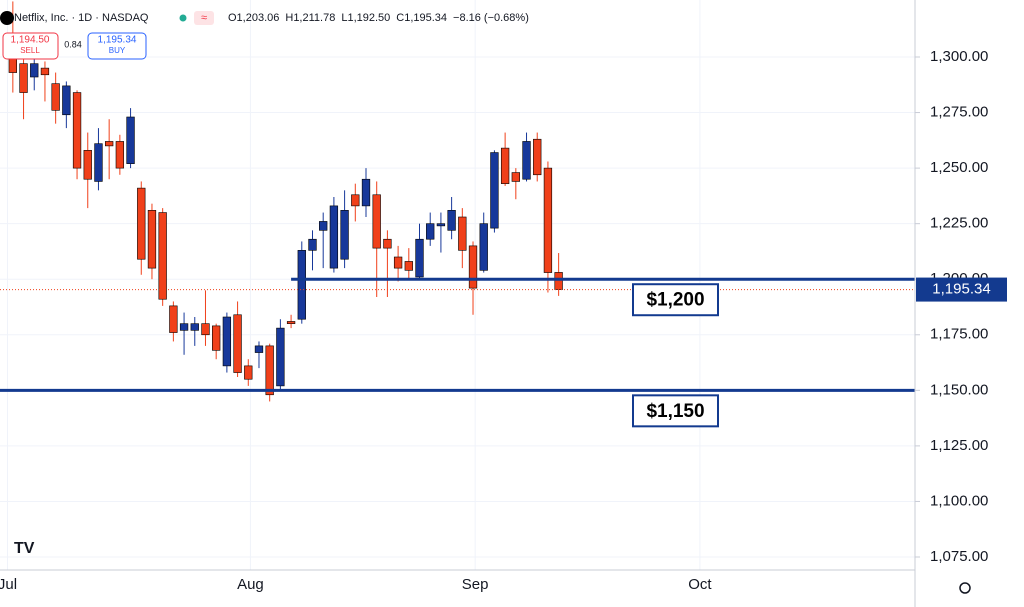 This screenshot has width=1024, height=607. I want to click on y-tick-label: 1,100.00, so click(959, 500).